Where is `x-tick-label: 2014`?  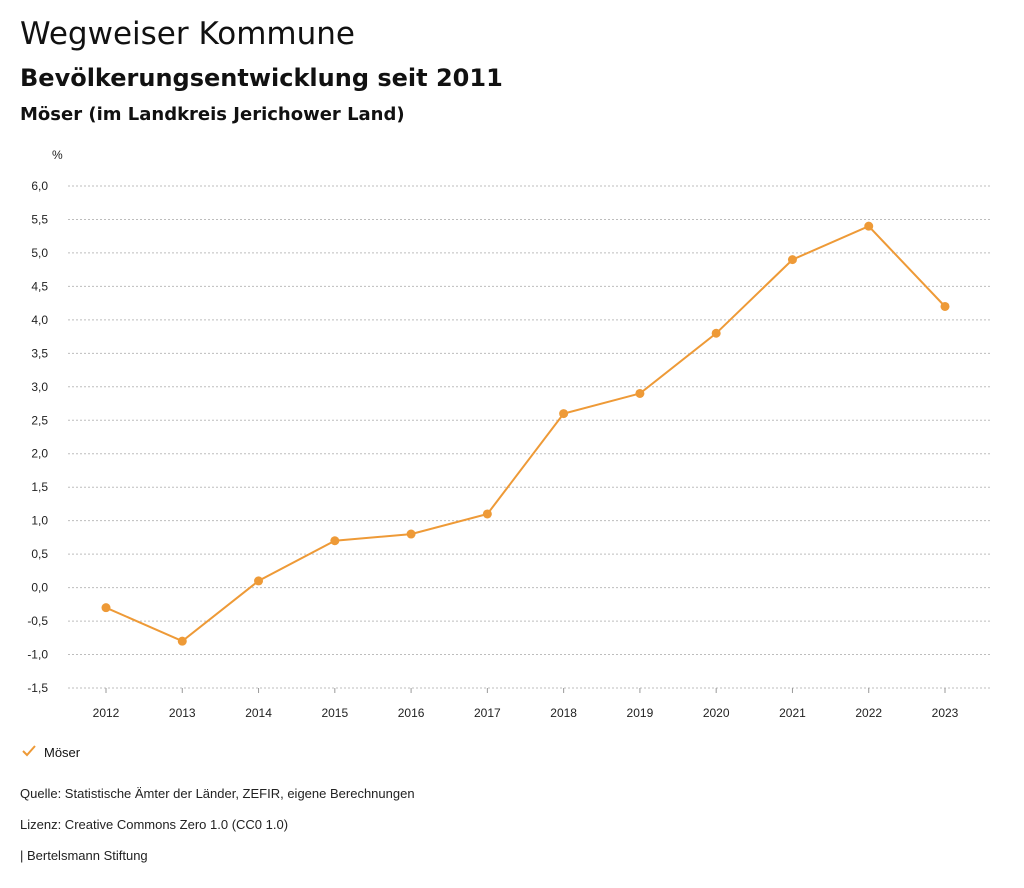
x-tick-label: 2014 is located at coordinates (258, 713).